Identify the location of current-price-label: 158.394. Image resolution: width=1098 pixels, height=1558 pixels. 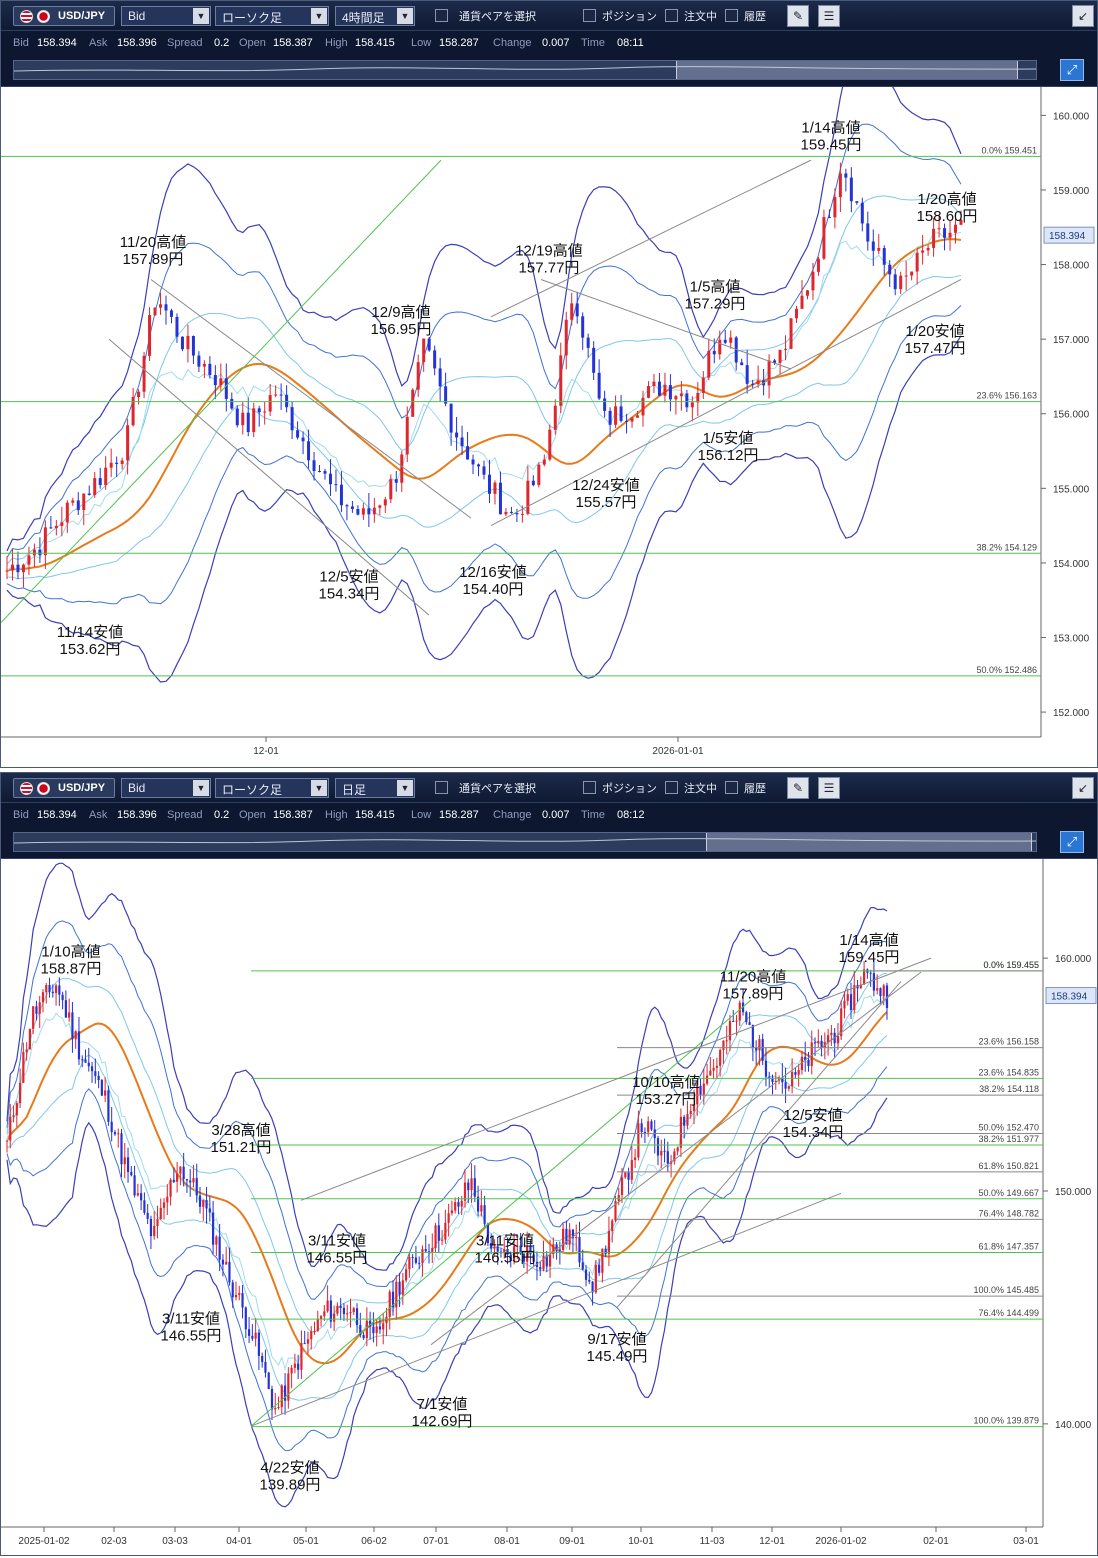
(1067, 236).